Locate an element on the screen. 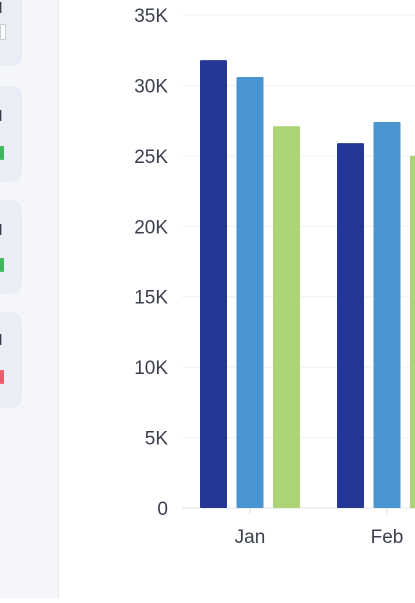  y-tick-label: 30K is located at coordinates (151, 86).